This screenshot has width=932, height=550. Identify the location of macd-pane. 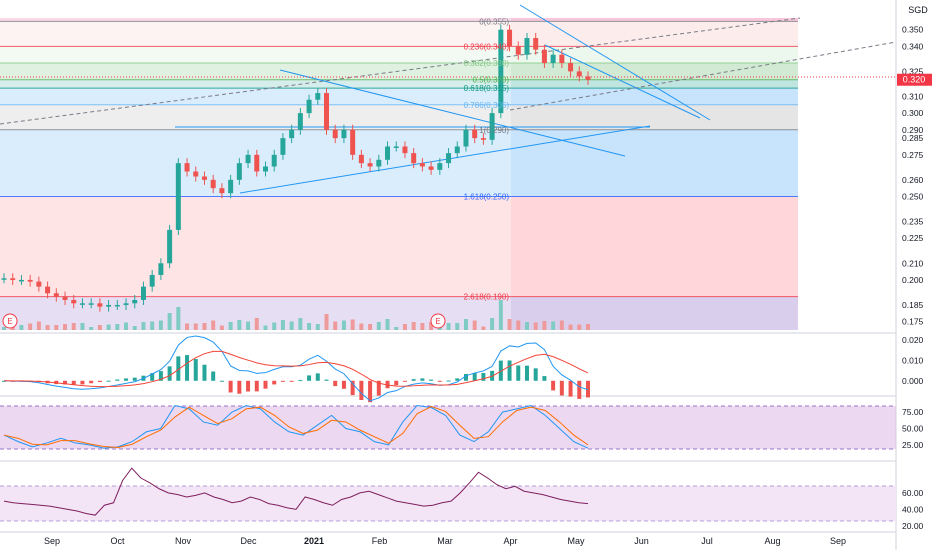
(296, 369).